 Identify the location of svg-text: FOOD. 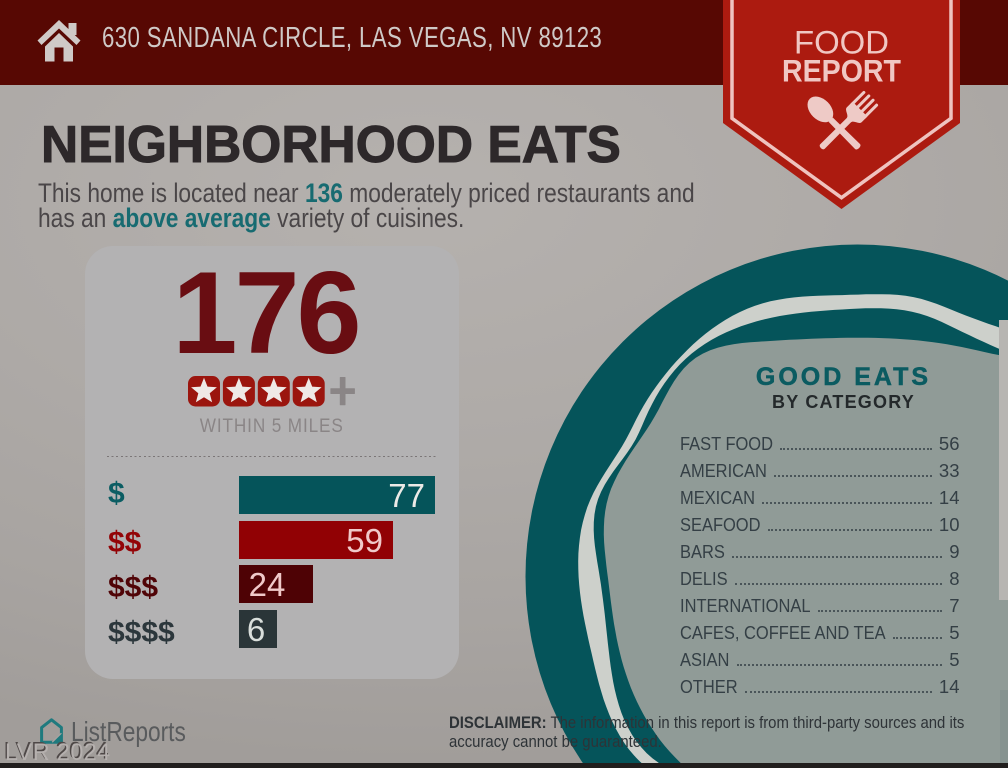
(841, 43).